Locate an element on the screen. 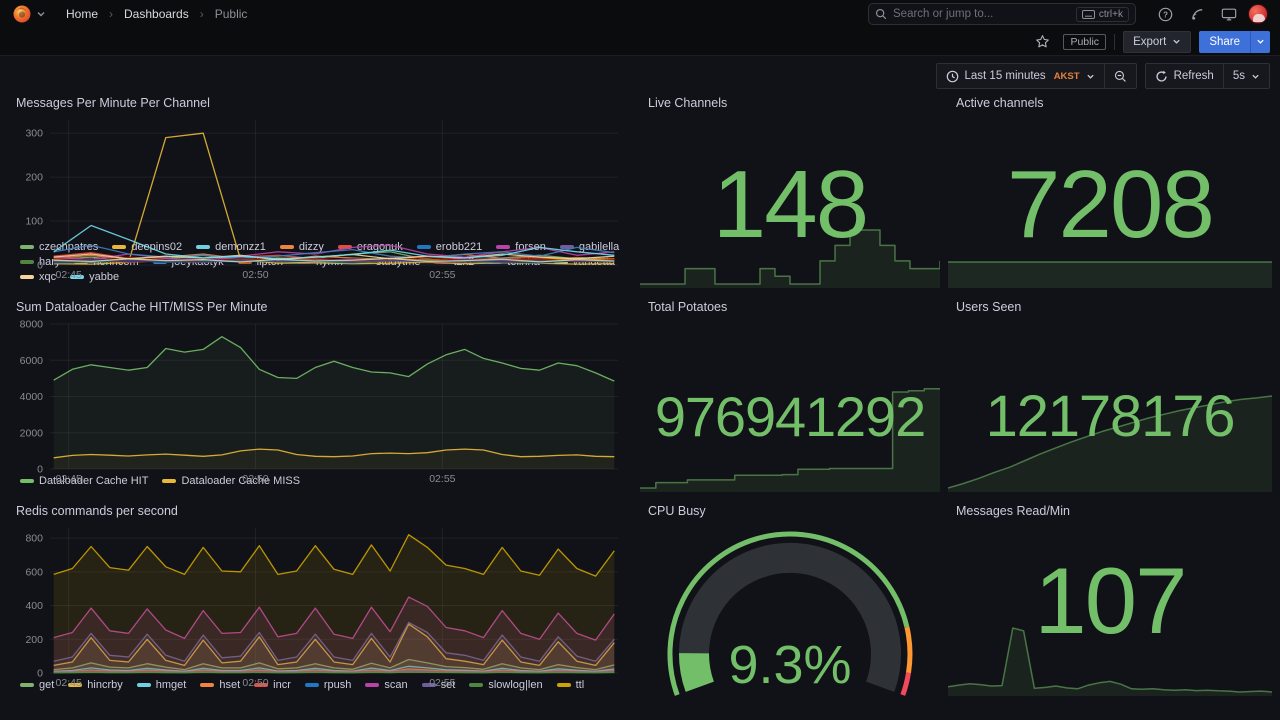 This screenshot has height=720, width=1280. panel-title: Redis commands per second is located at coordinates (97, 511).